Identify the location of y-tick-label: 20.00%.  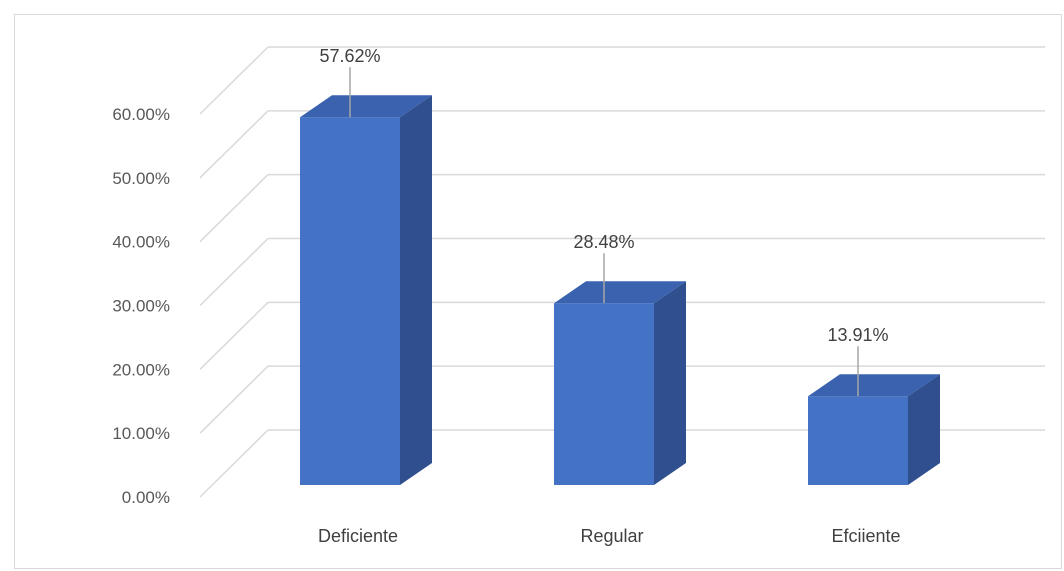
(141, 369).